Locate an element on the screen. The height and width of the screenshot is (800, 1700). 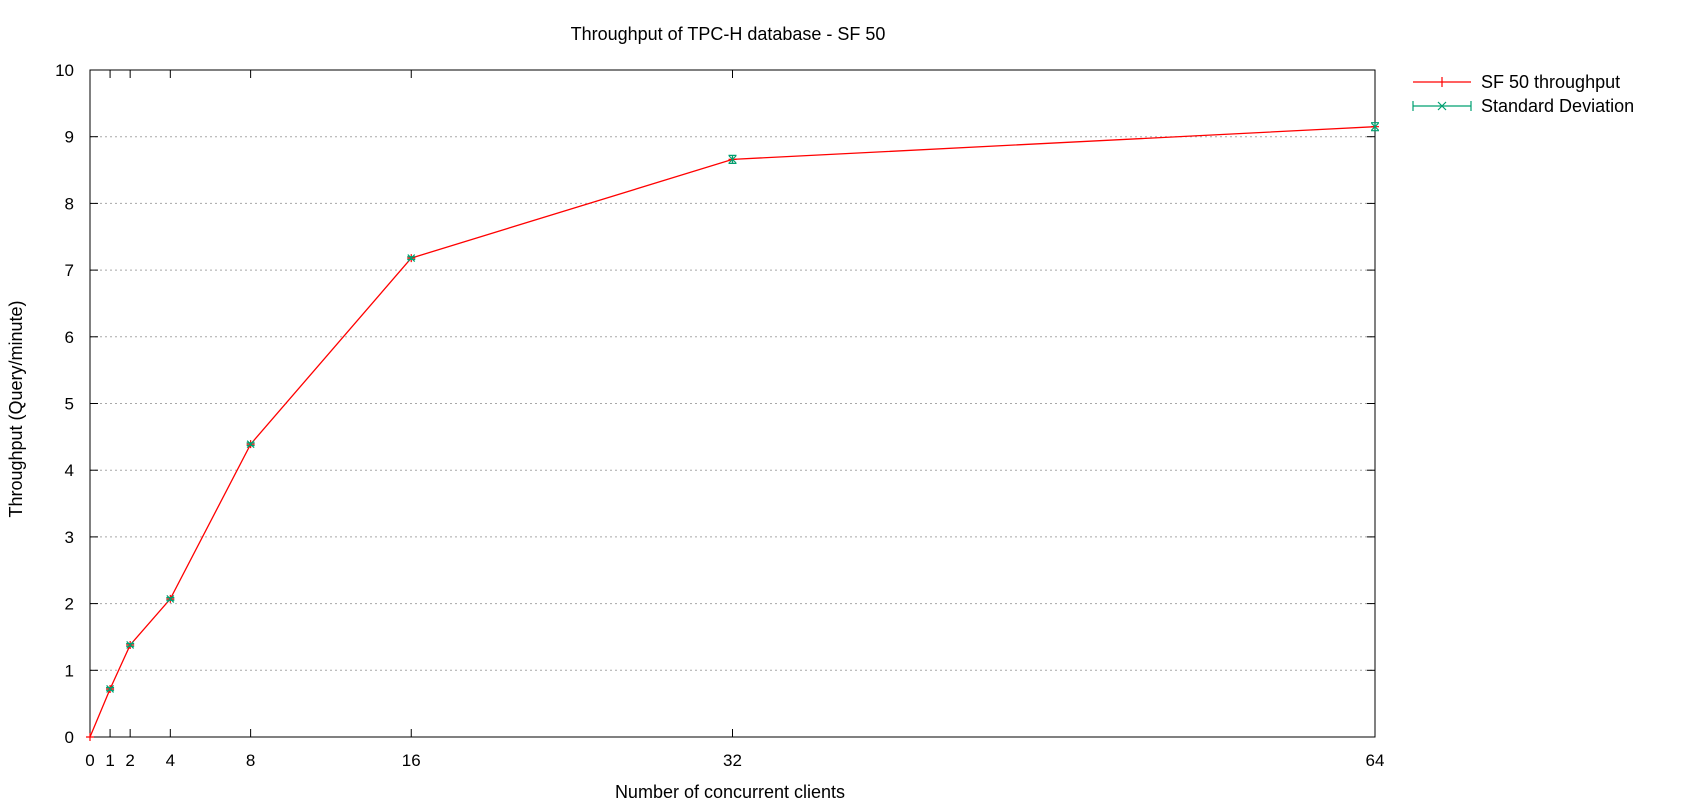
y-axis-label: Throughput (Query/minute) is located at coordinates (16, 408).